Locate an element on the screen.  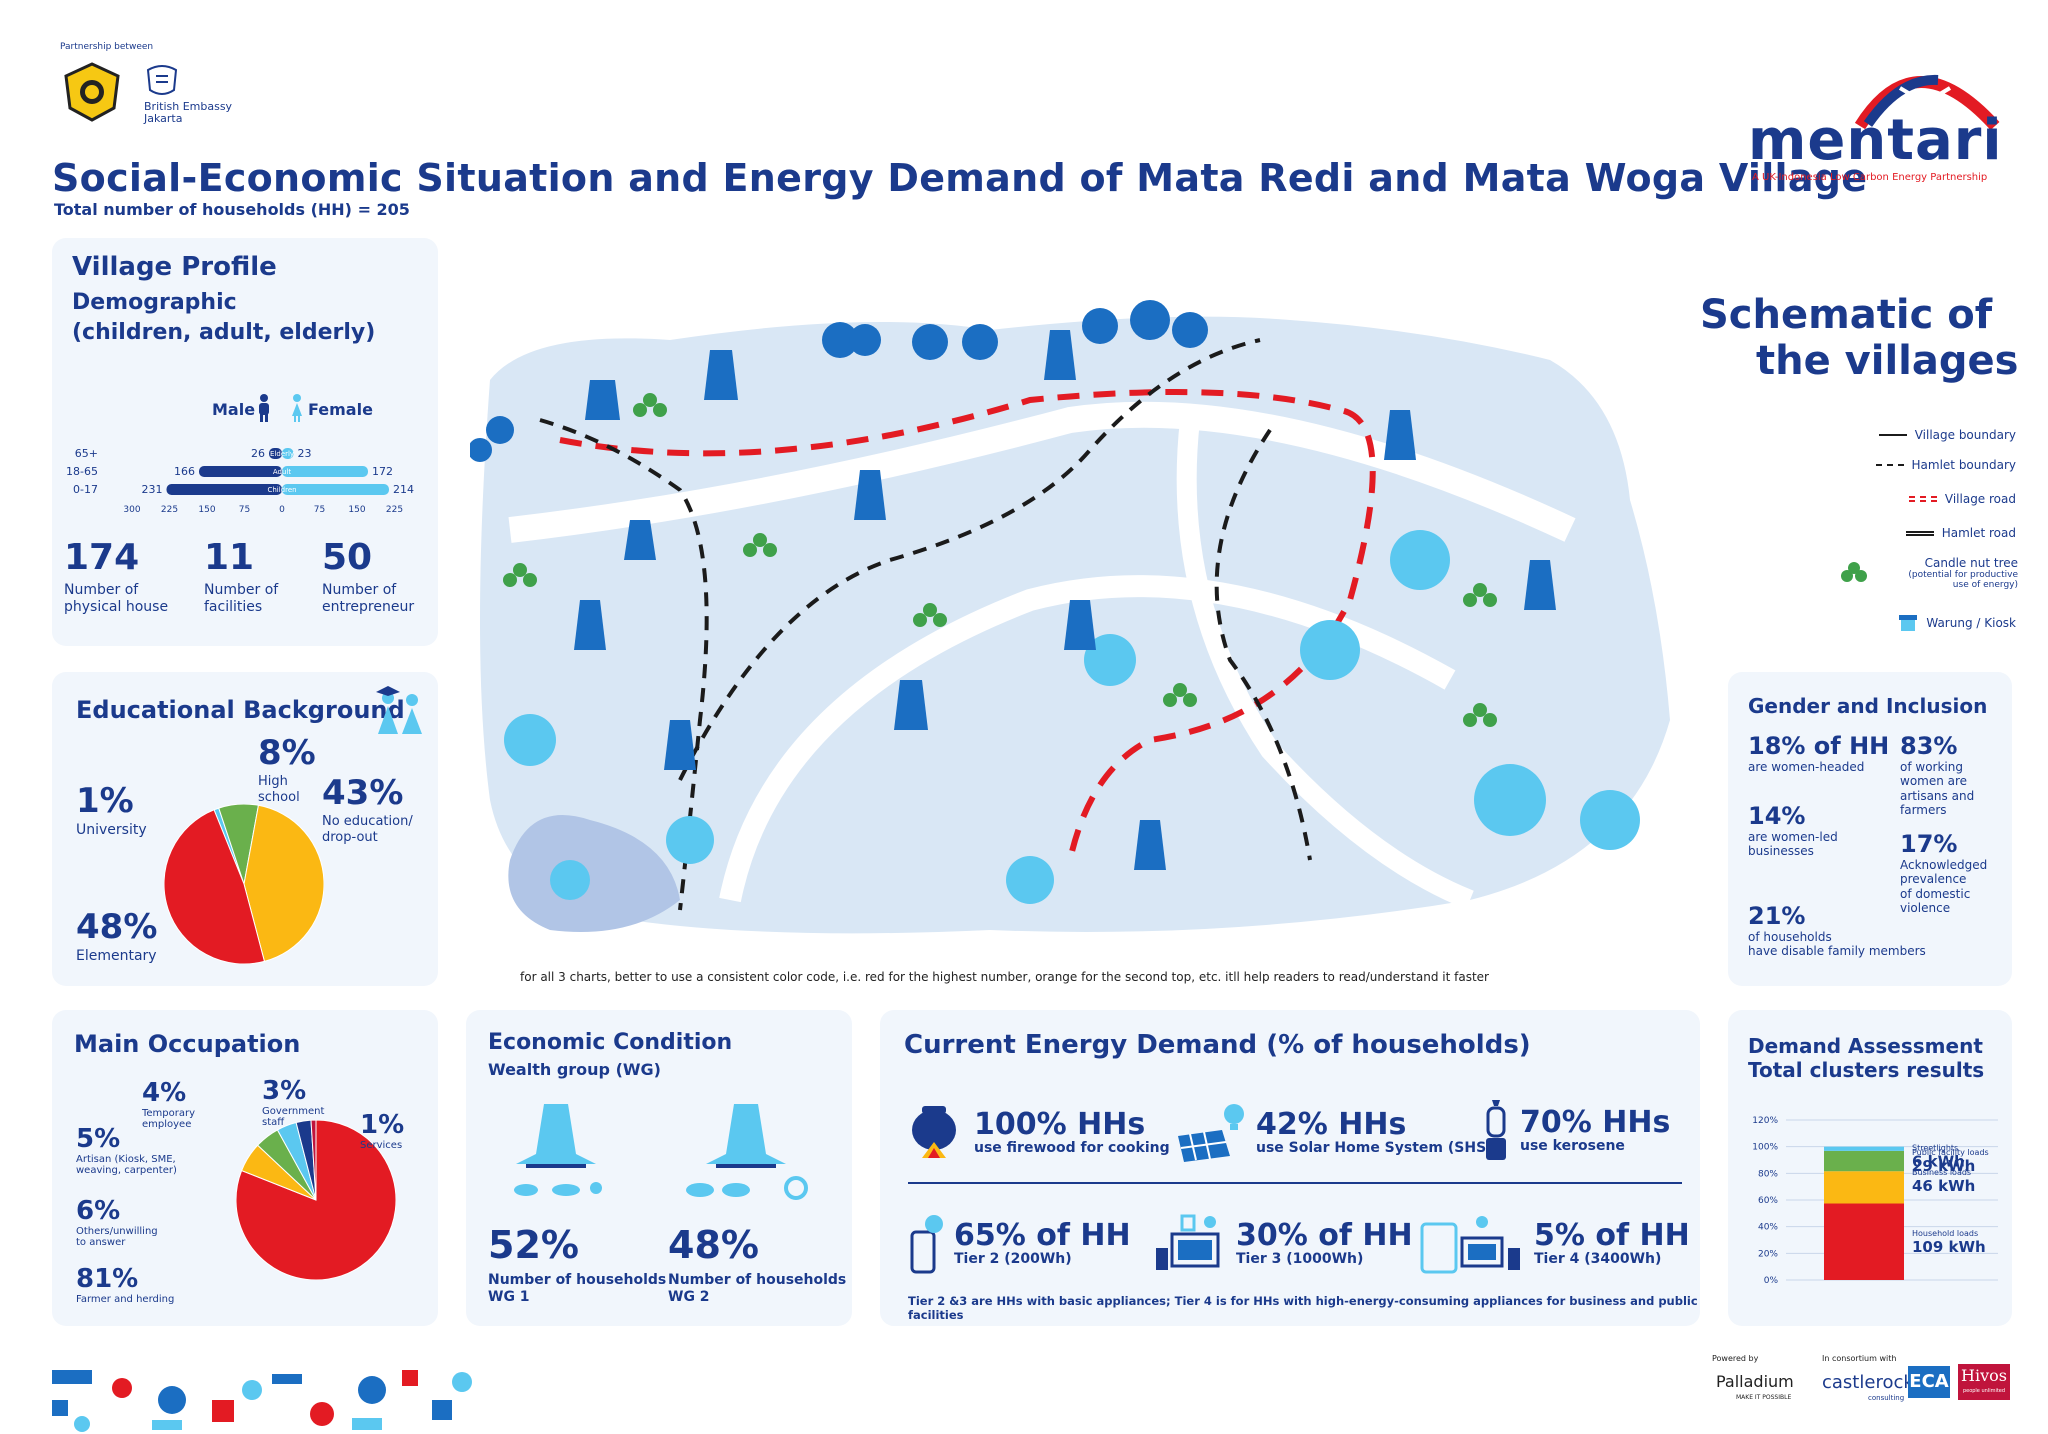
consortium-label: In consortium with is located at coordinates (1859, 1358).